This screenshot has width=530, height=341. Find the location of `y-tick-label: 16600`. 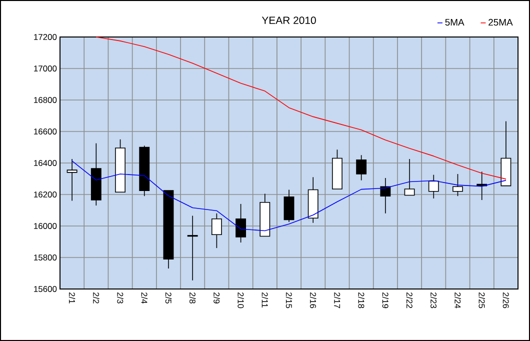

y-tick-label: 16600 is located at coordinates (45, 131).